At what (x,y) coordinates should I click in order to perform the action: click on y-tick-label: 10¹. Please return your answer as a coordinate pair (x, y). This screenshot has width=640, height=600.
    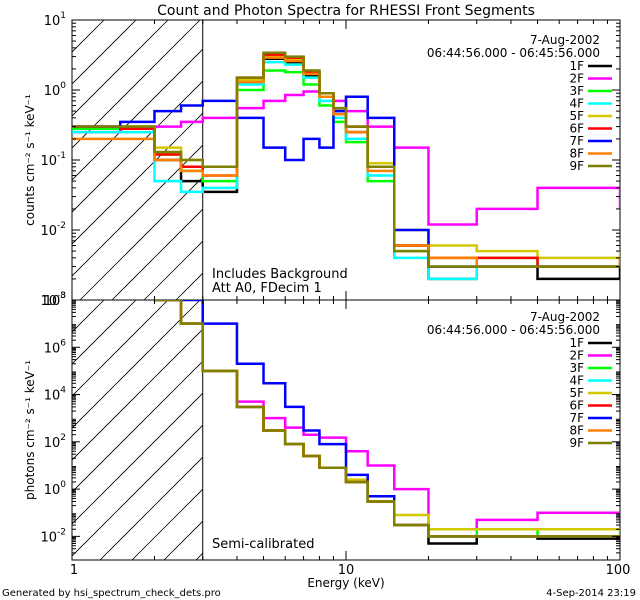
    Looking at the image, I should click on (55, 20).